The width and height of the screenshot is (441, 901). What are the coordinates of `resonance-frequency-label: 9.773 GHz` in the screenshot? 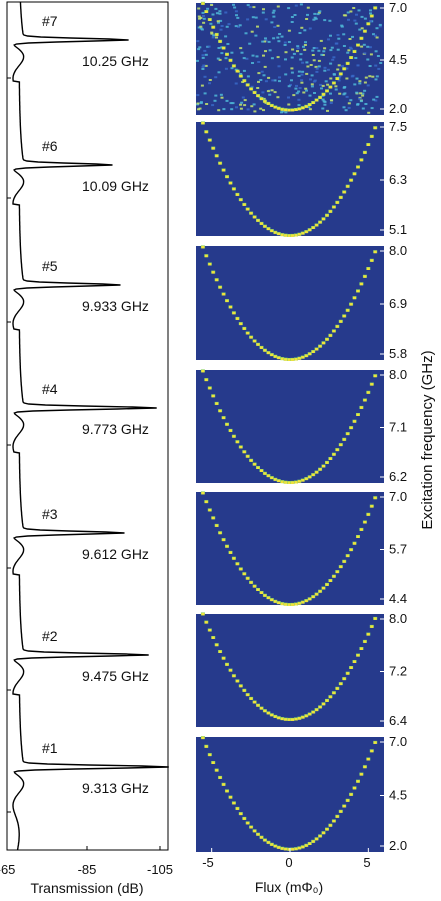 It's located at (115, 429).